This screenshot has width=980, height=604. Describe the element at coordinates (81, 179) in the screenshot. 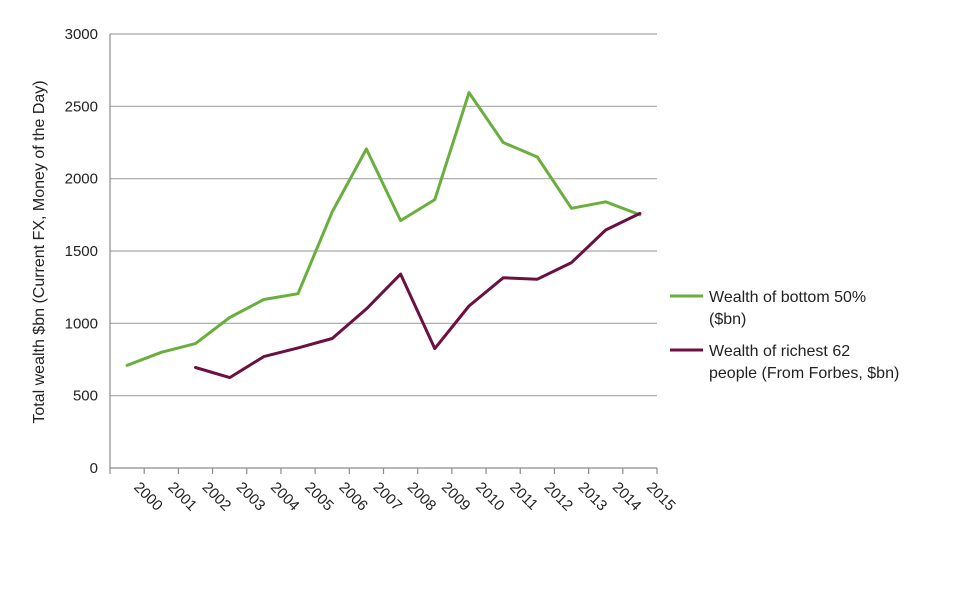

I see `y-tick-label: 2000` at that location.